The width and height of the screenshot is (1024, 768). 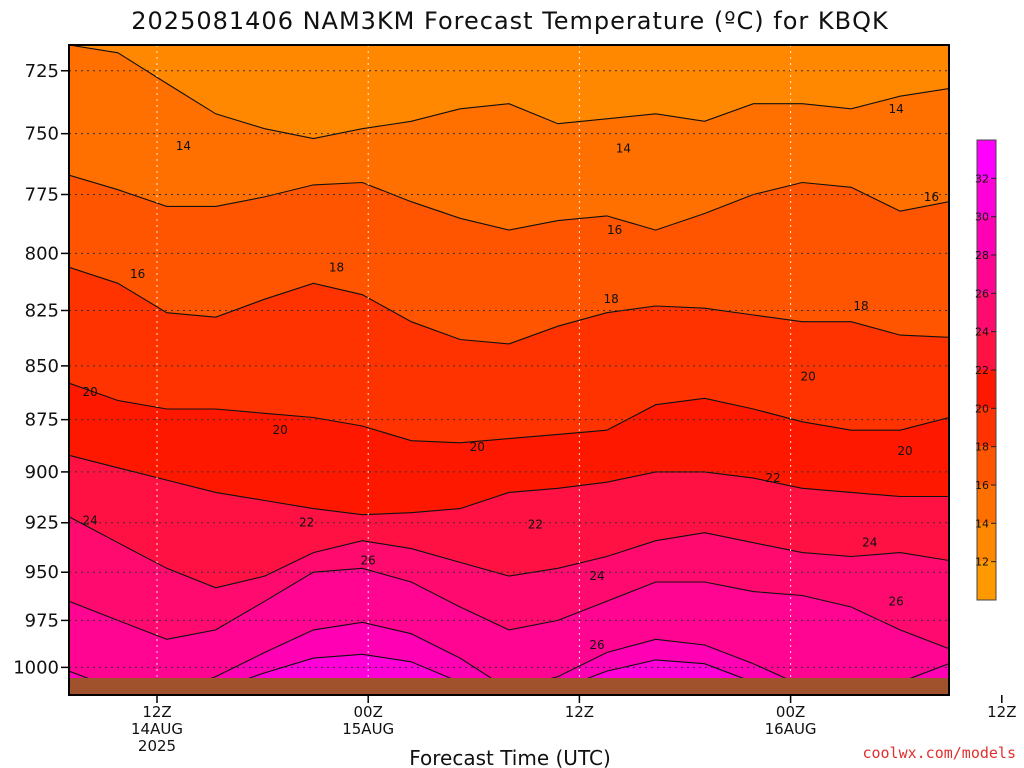 What do you see at coordinates (982, 178) in the screenshot?
I see `colorbar-tick-label: 32` at bounding box center [982, 178].